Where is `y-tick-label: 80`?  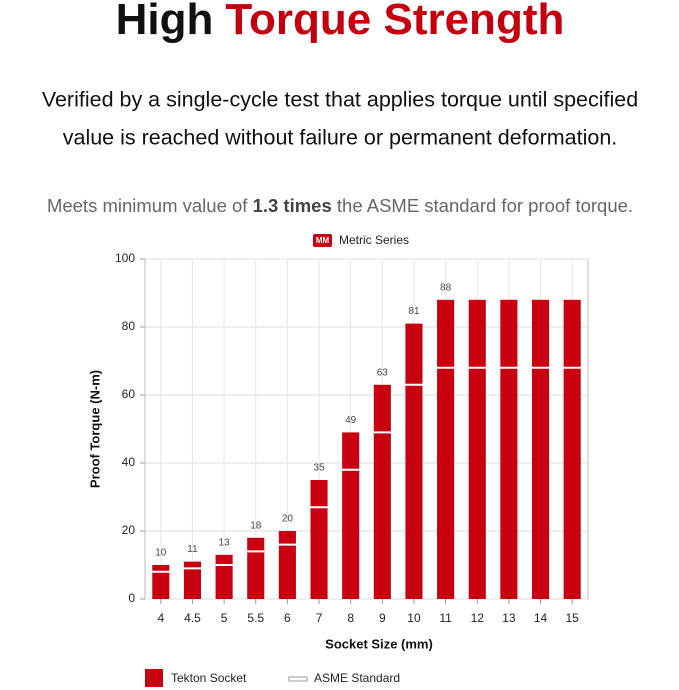
y-tick-label: 80 is located at coordinates (129, 326).